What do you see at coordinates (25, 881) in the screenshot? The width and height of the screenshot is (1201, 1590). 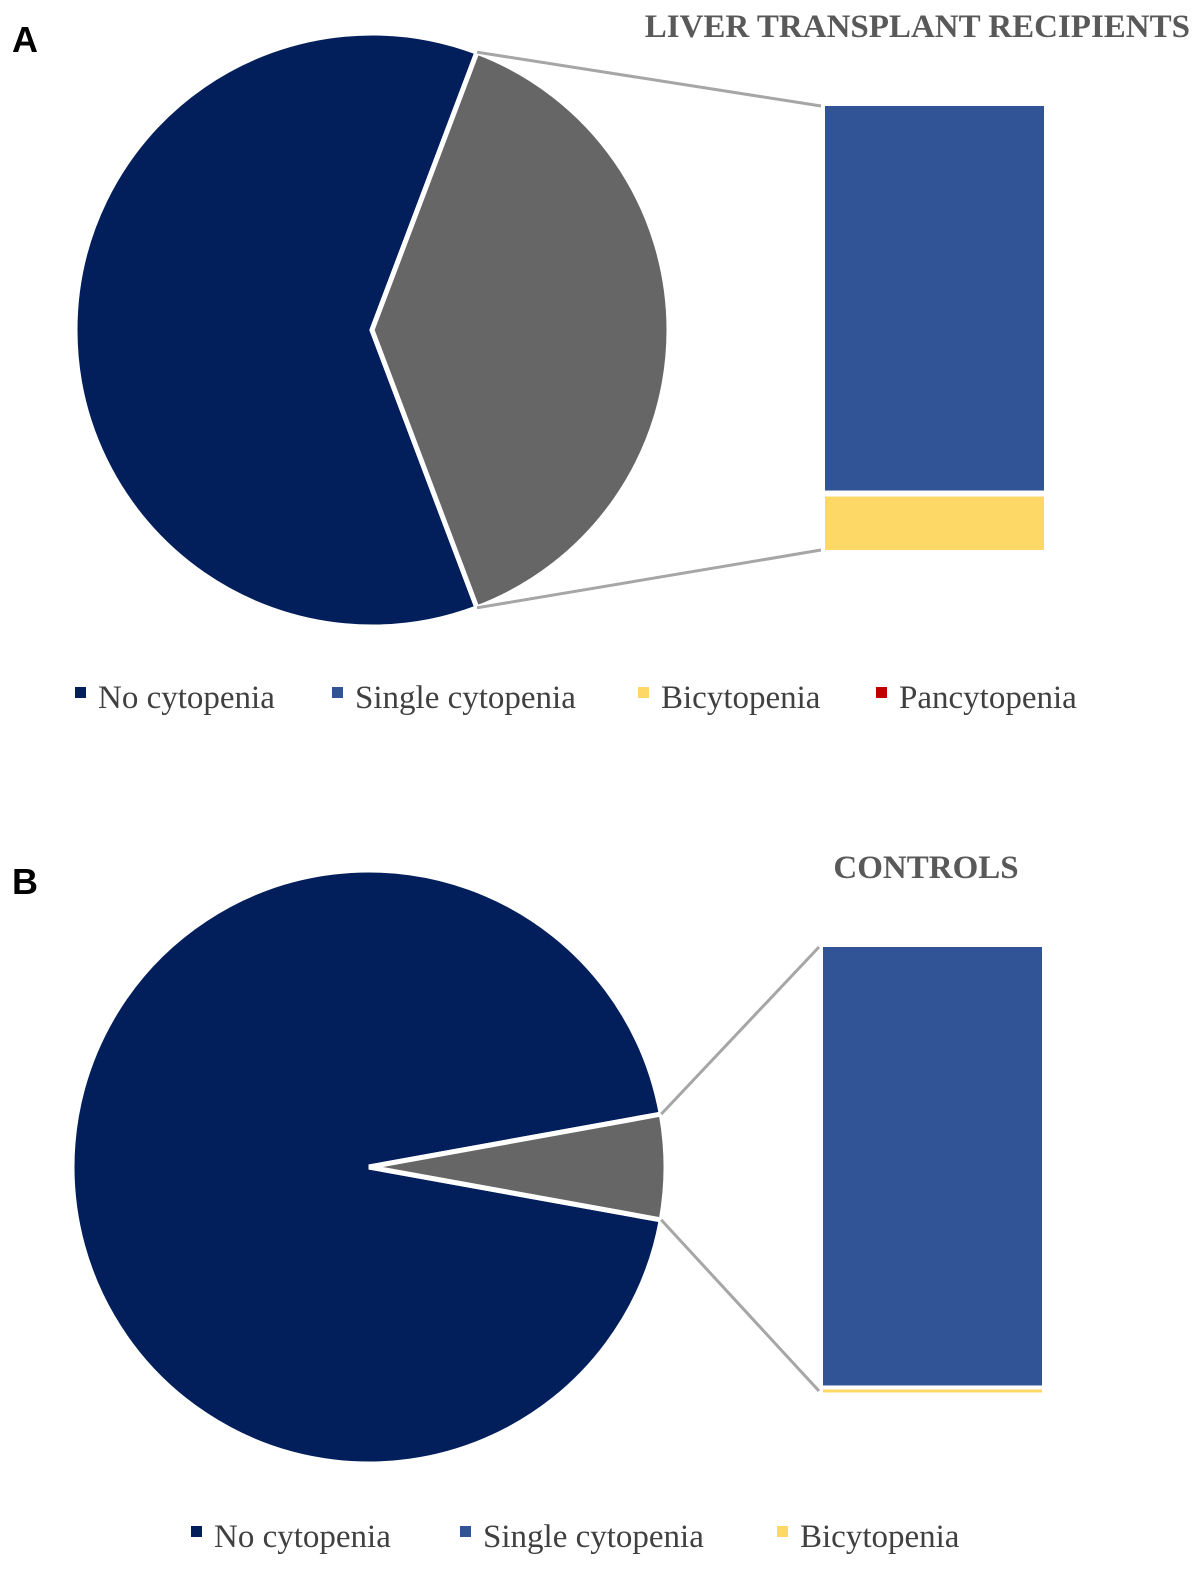 I see `panel-letter-b: B` at bounding box center [25, 881].